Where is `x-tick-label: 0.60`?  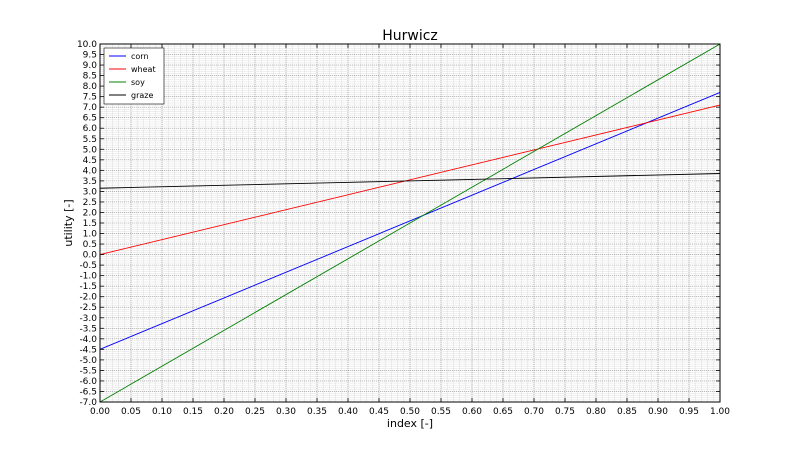 x-tick-label: 0.60 is located at coordinates (472, 412).